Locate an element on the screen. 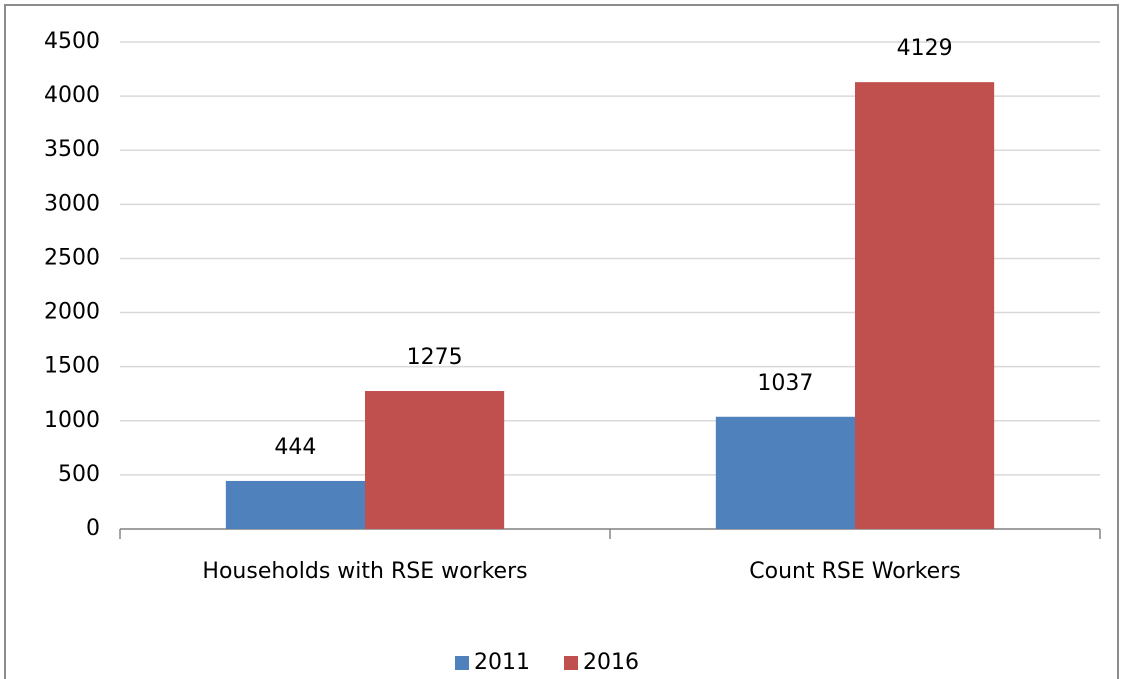 The height and width of the screenshot is (679, 1126). value-label: 4129 is located at coordinates (925, 48).